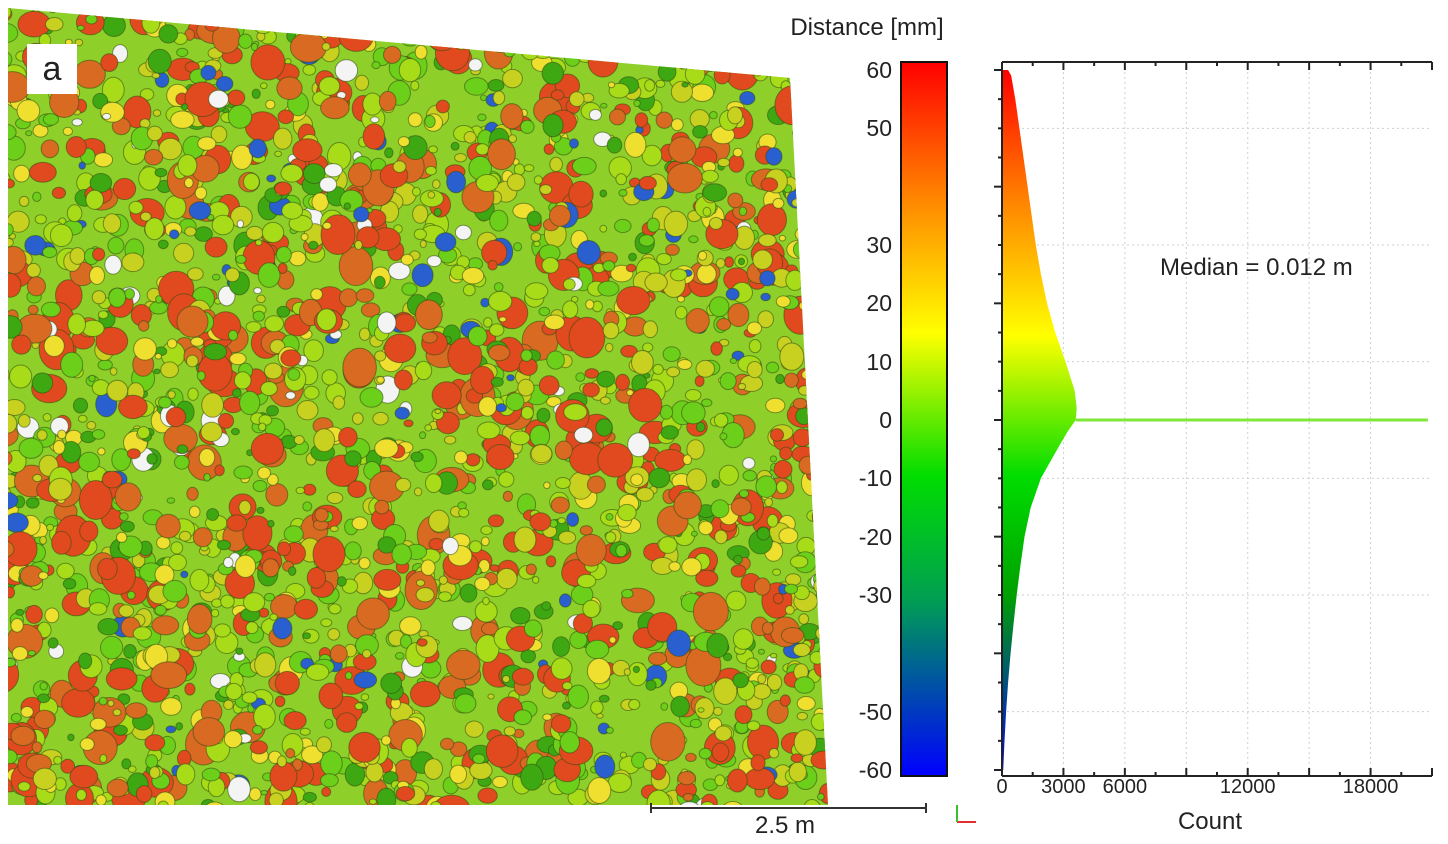 The height and width of the screenshot is (844, 1448). Describe the element at coordinates (1370, 787) in the screenshot. I see `x-tick-label: 18000` at that location.